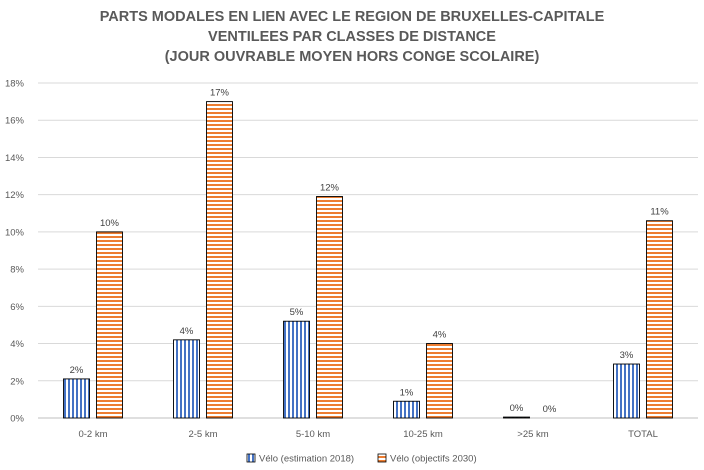  What do you see at coordinates (202, 434) in the screenshot?
I see `x-category-label: 2-5 km` at bounding box center [202, 434].